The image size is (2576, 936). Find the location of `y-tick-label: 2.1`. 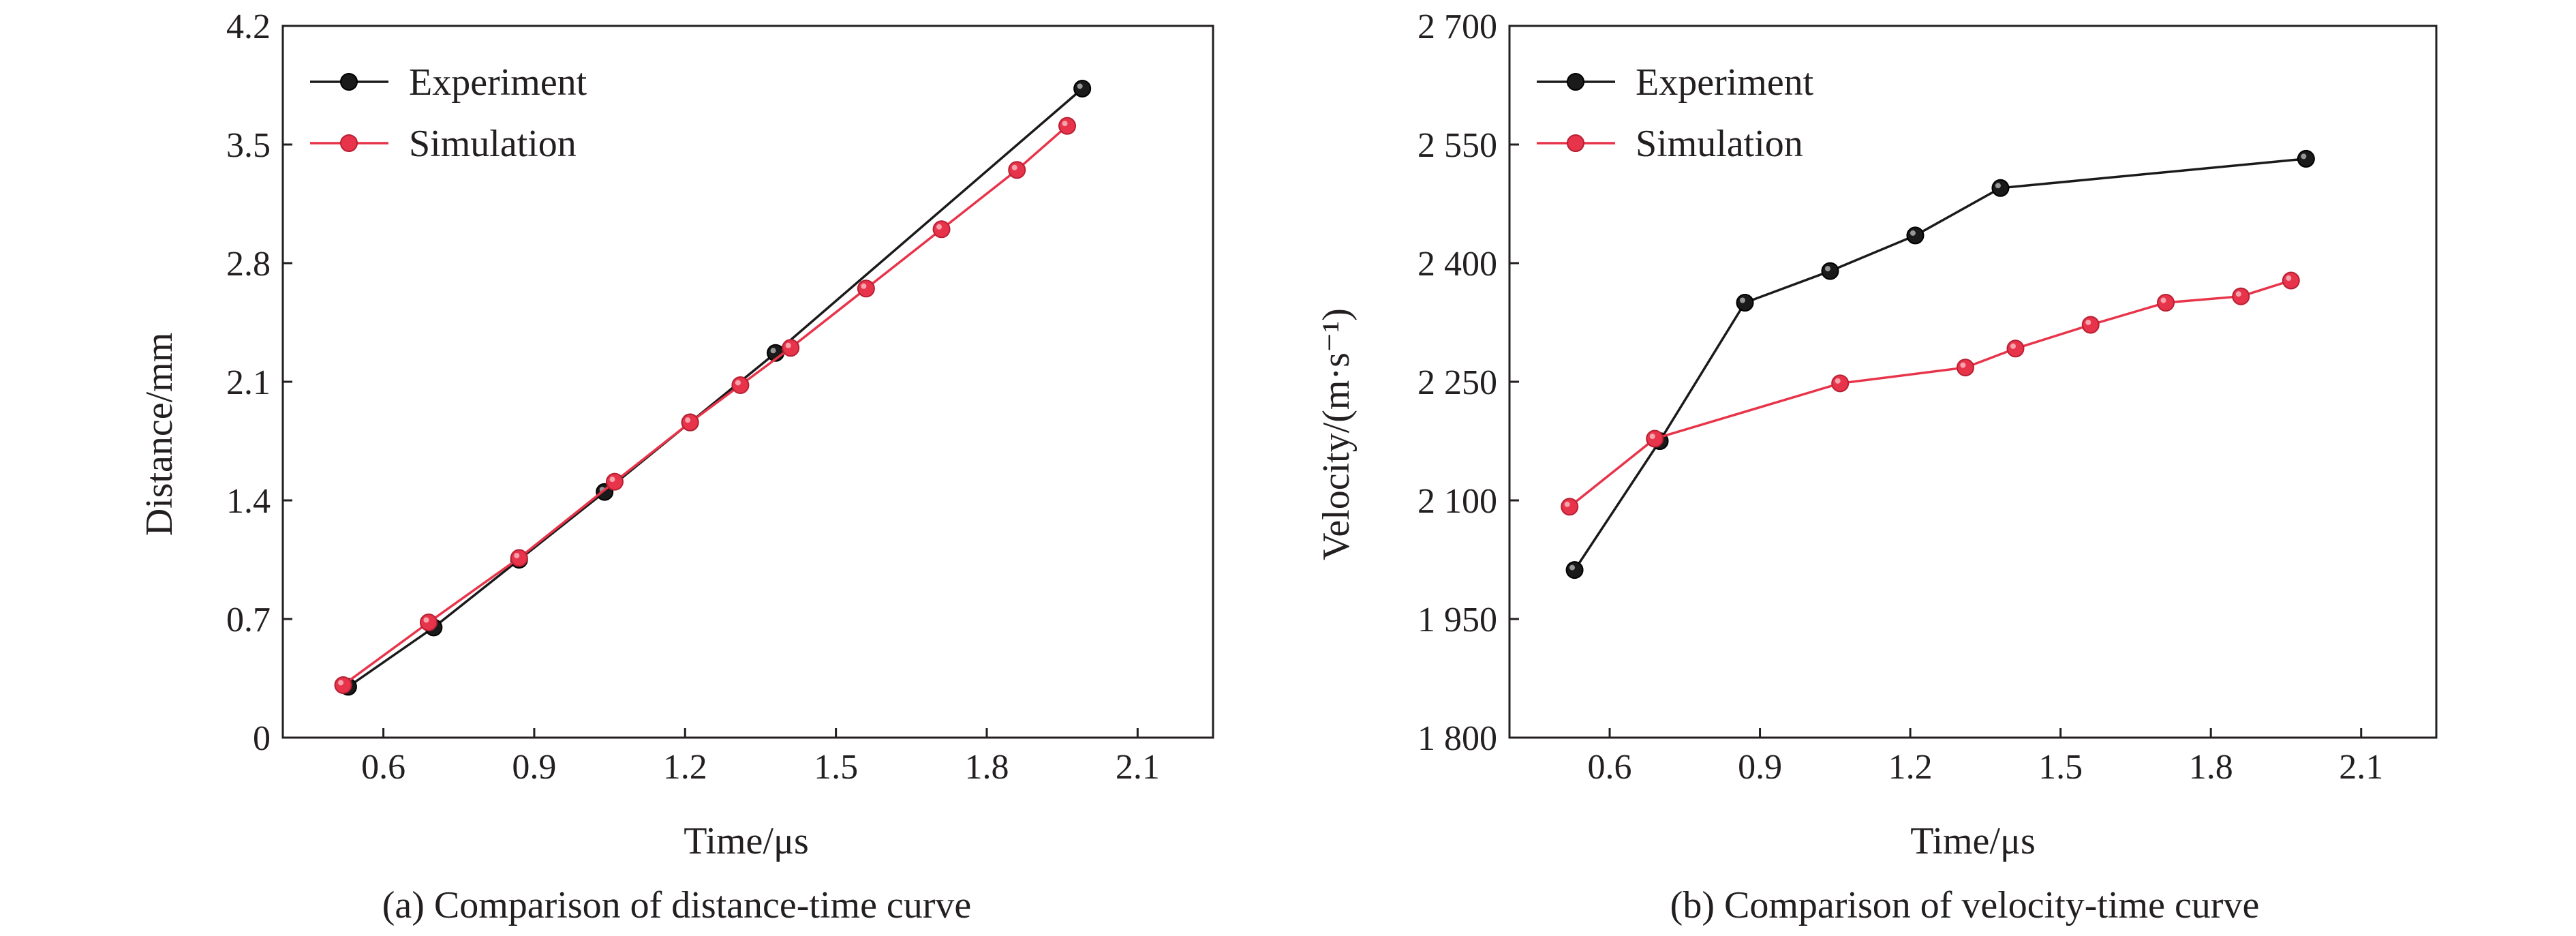

y-tick-label: 2.1 is located at coordinates (248, 382).